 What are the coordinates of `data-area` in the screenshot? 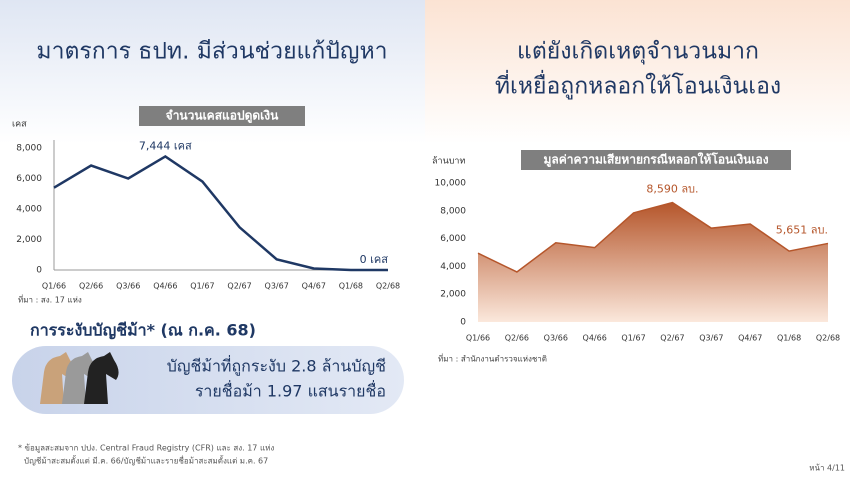 It's located at (653, 262).